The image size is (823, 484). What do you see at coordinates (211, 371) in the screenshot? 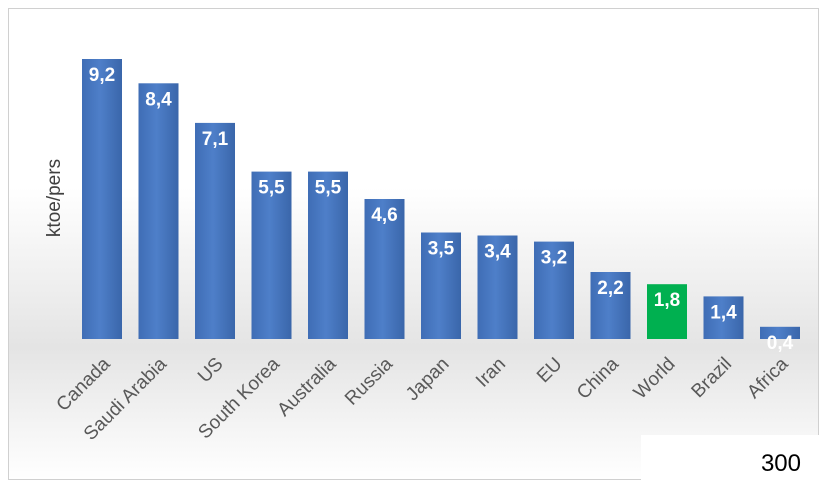
I see `category-label-us: US` at bounding box center [211, 371].